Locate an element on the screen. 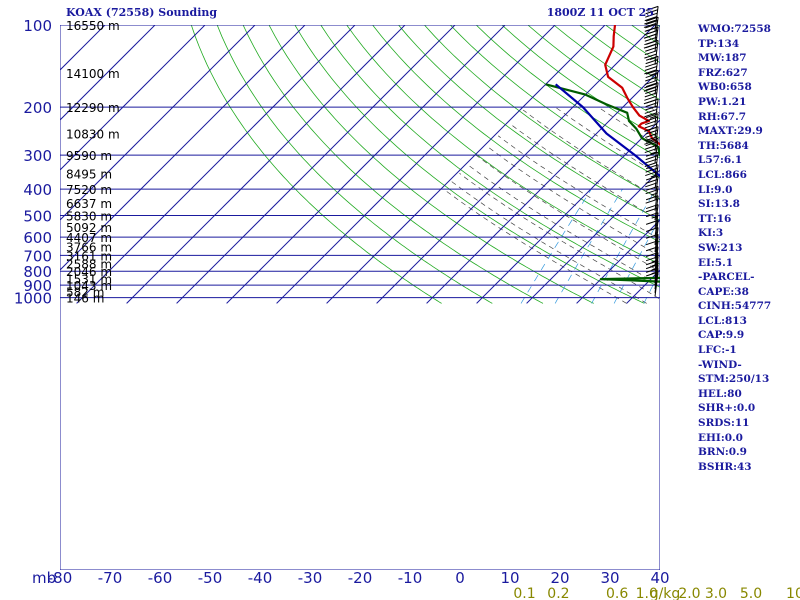 Image resolution: width=800 pixels, height=600 pixels. index-item: KI:3 is located at coordinates (711, 233).